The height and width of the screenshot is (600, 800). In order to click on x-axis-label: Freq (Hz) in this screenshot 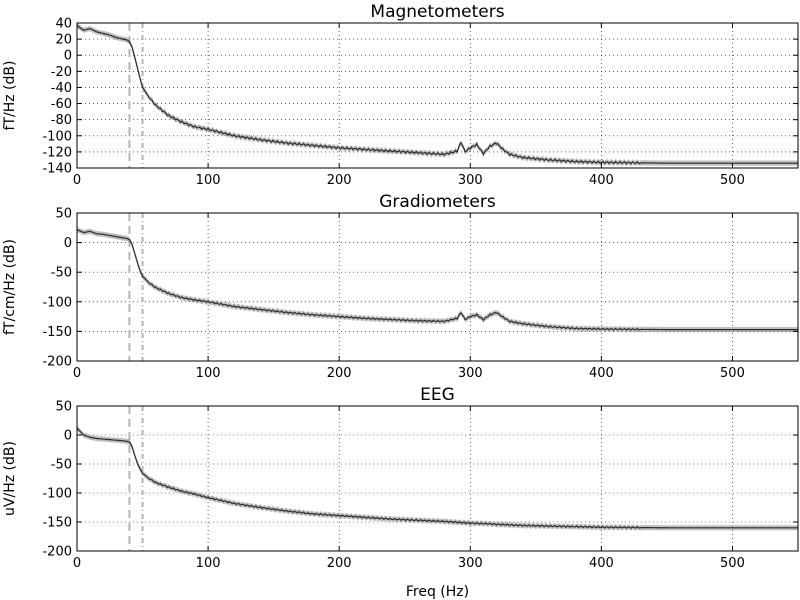, I will do `click(437, 592)`.